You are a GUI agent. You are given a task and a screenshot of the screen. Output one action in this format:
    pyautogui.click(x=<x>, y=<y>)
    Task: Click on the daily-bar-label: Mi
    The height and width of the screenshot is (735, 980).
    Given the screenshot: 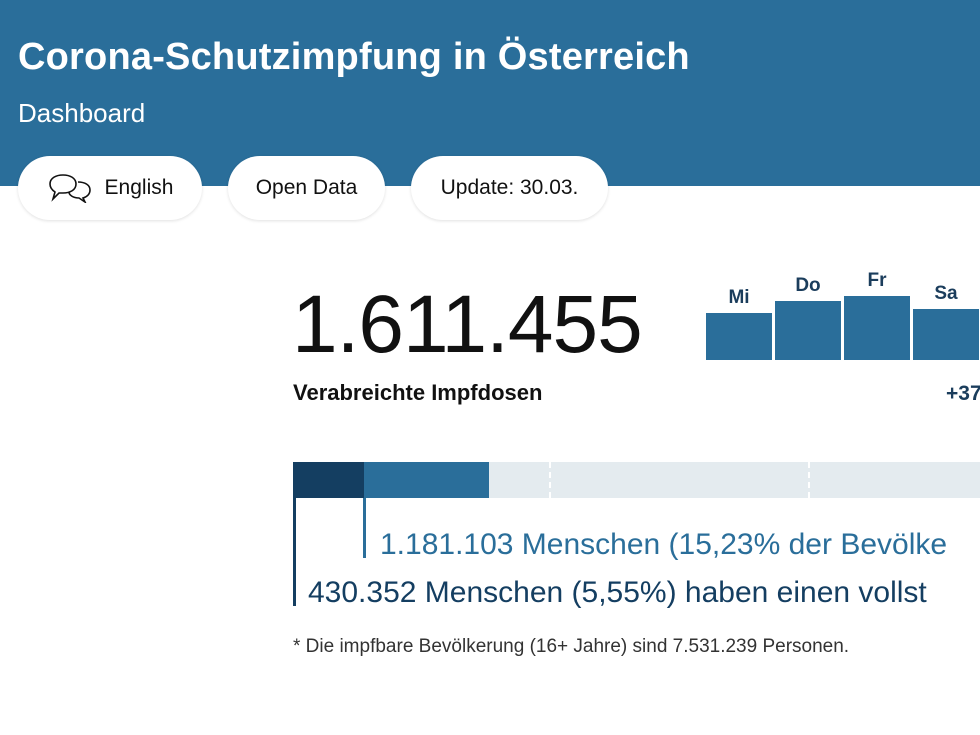 What is the action you would take?
    pyautogui.click(x=739, y=297)
    